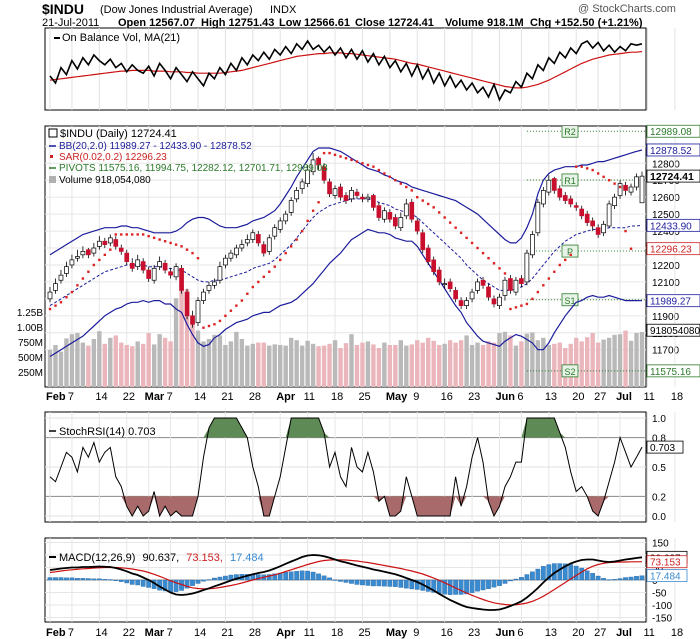 The height and width of the screenshot is (639, 700). What do you see at coordinates (667, 576) in the screenshot?
I see `macd-right-label-box` at bounding box center [667, 576].